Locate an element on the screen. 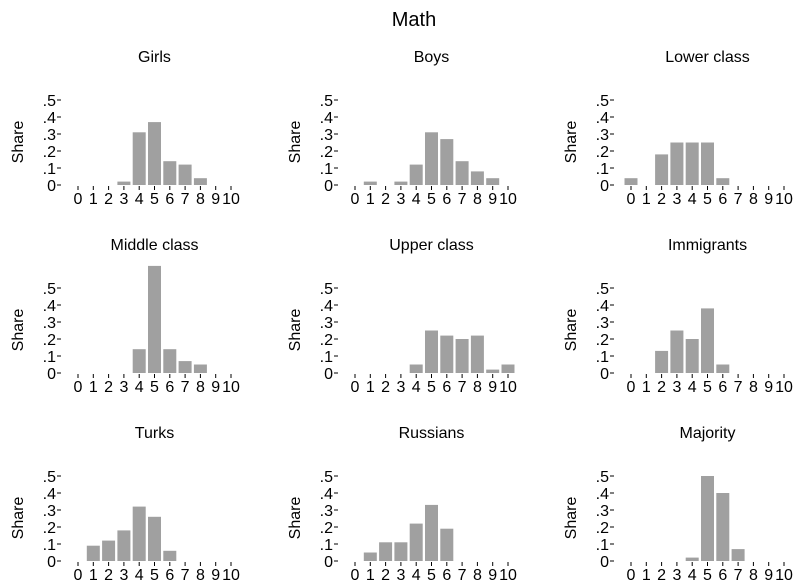  panel-title: Middle class is located at coordinates (154, 245).